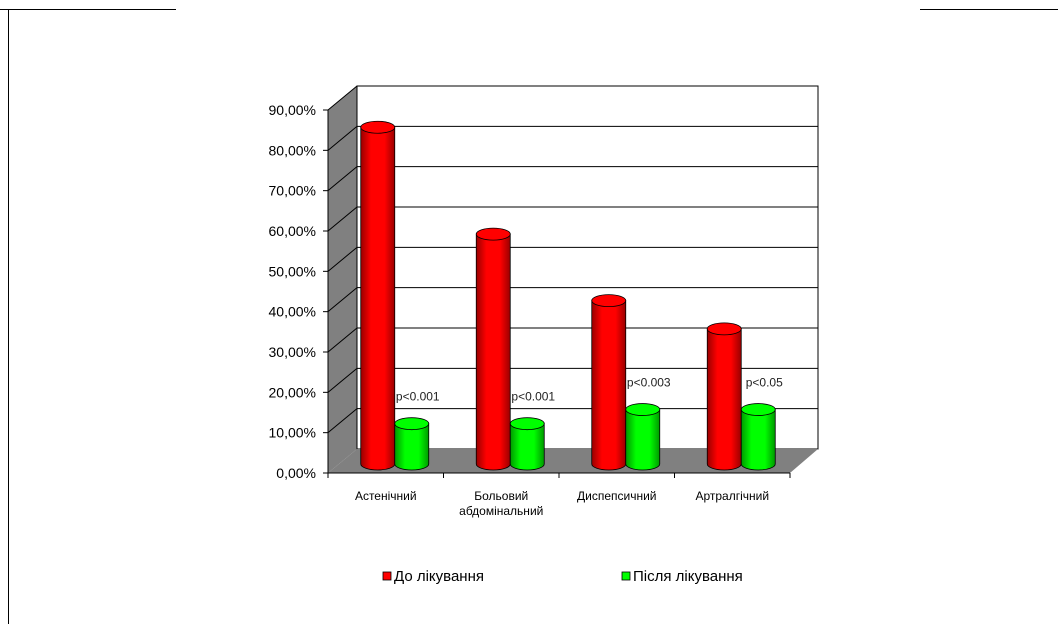 The image size is (1058, 624). Describe the element at coordinates (439, 576) in the screenshot. I see `legend-label: До лікування` at that location.